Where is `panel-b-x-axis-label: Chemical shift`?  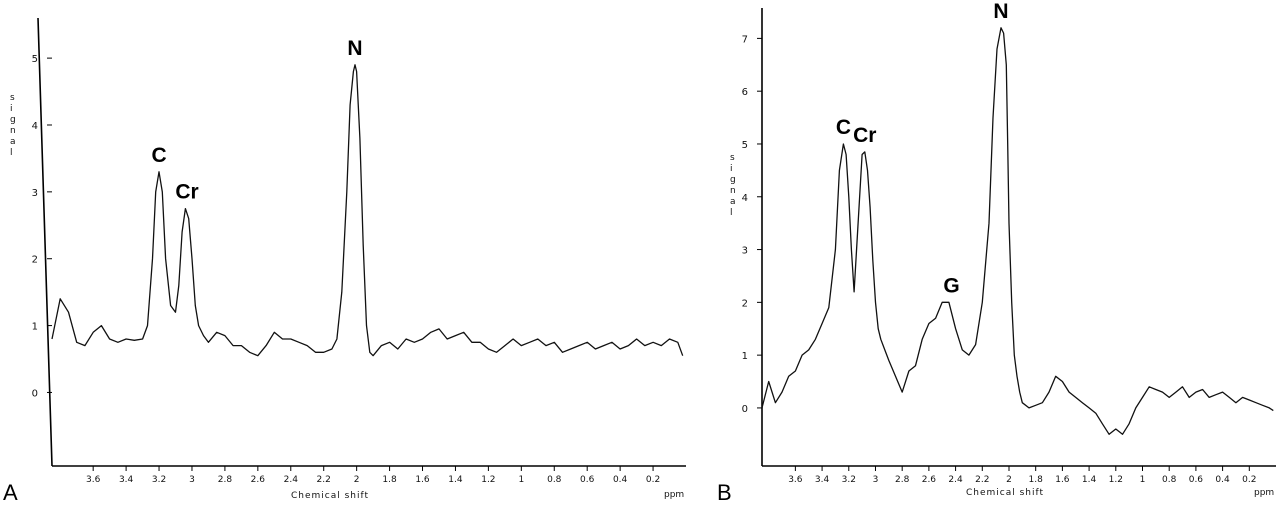
panel-b-x-axis-label: Chemical shift is located at coordinates (1005, 493).